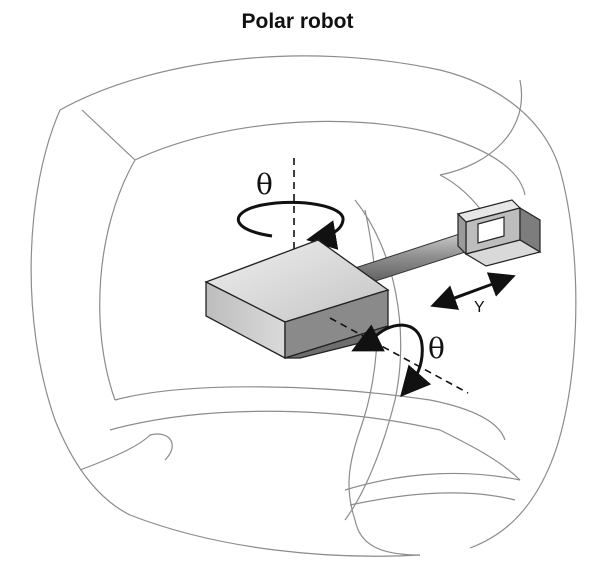 This screenshot has height=575, width=595. I want to click on theta-top-label: θ, so click(264, 184).